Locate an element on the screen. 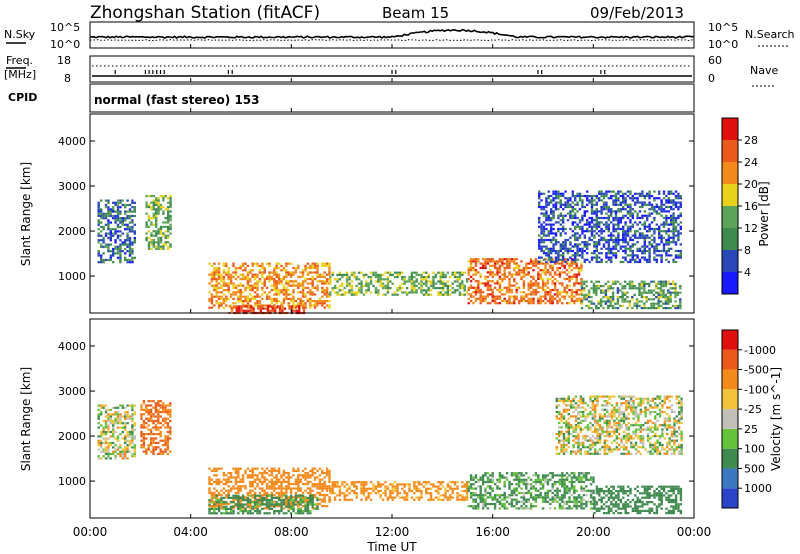 Image resolution: width=800 pixels, height=554 pixels. power-colorbar-swatch is located at coordinates (730, 217).